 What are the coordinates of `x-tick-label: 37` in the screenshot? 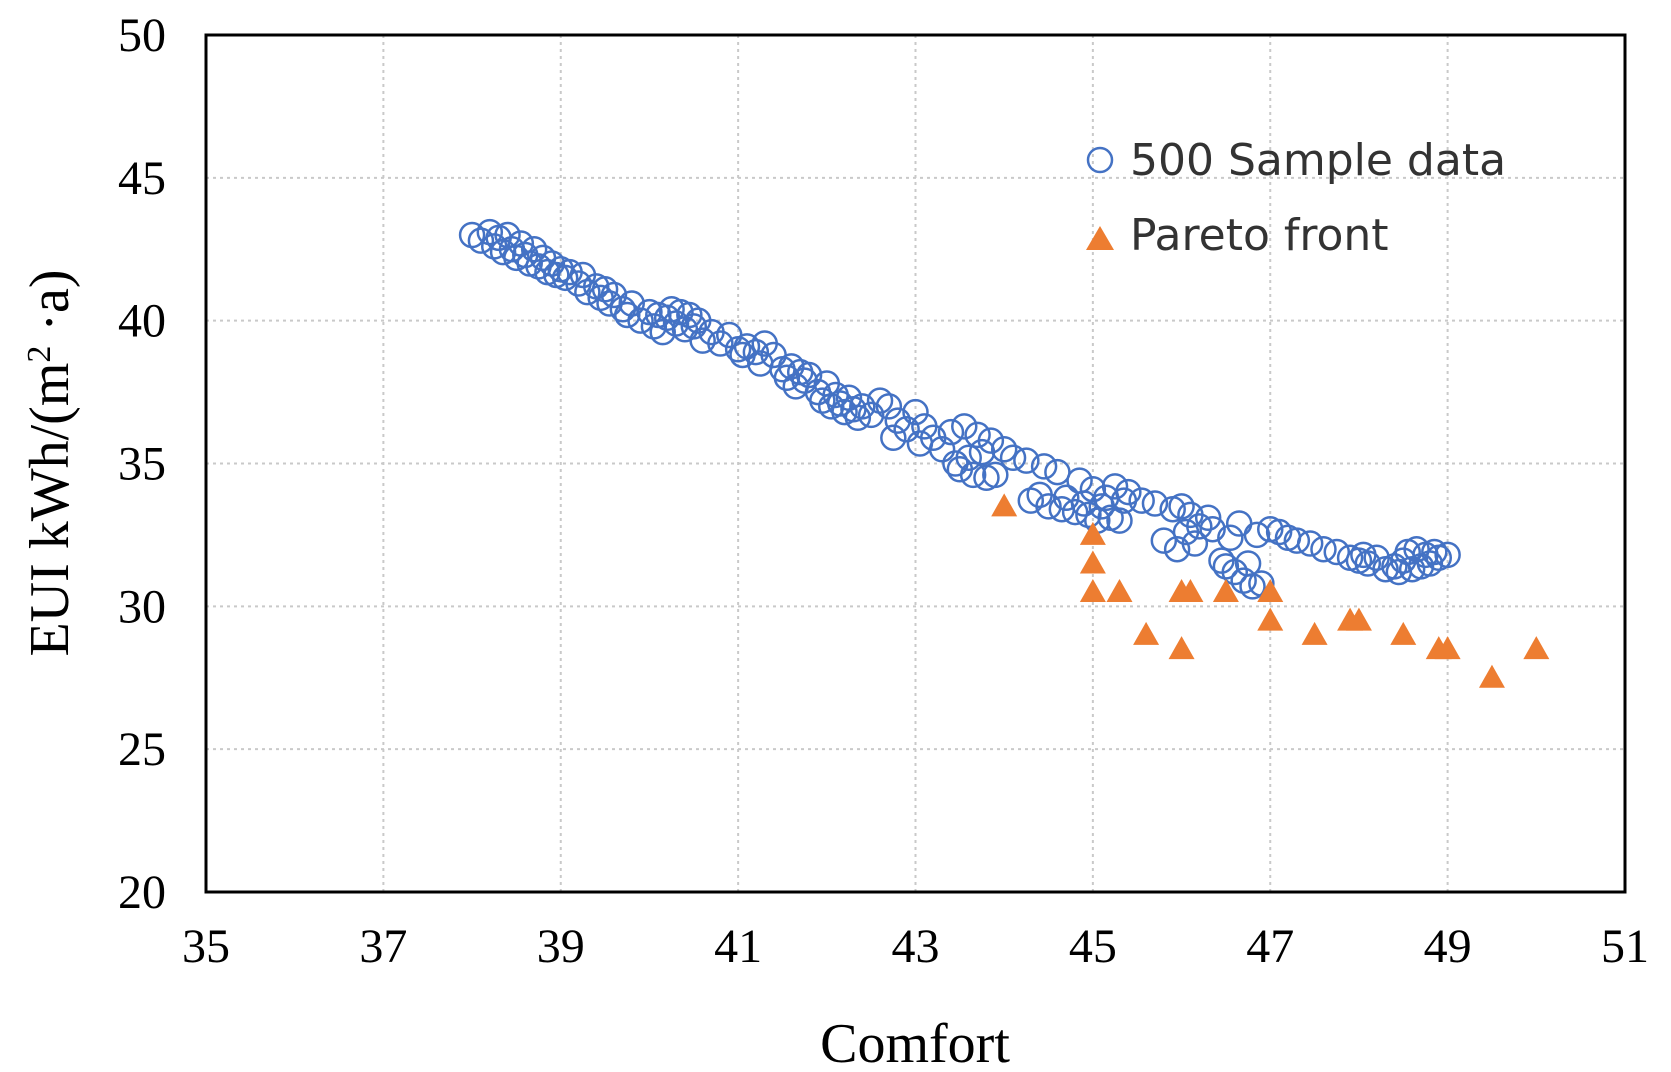 It's located at (383, 946).